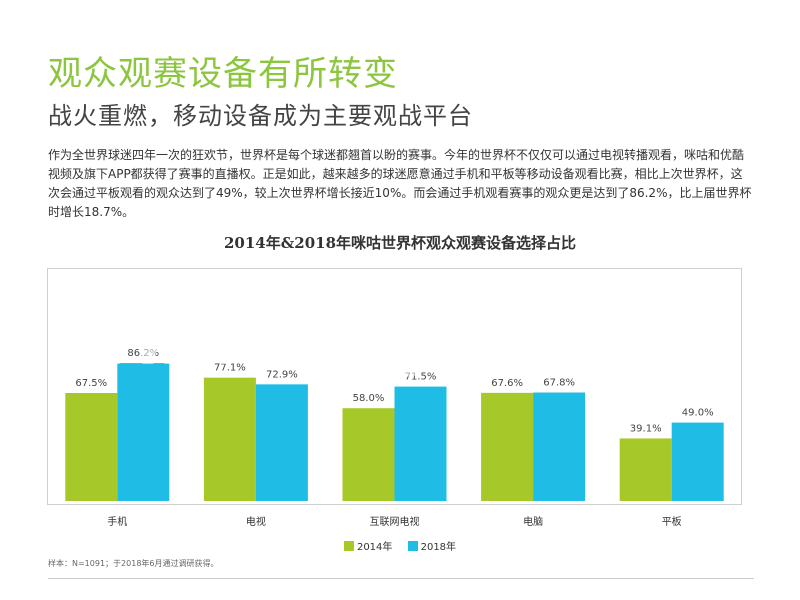  Describe the element at coordinates (143, 353) in the screenshot. I see `data-label-phone-2018: 86.2%` at that location.